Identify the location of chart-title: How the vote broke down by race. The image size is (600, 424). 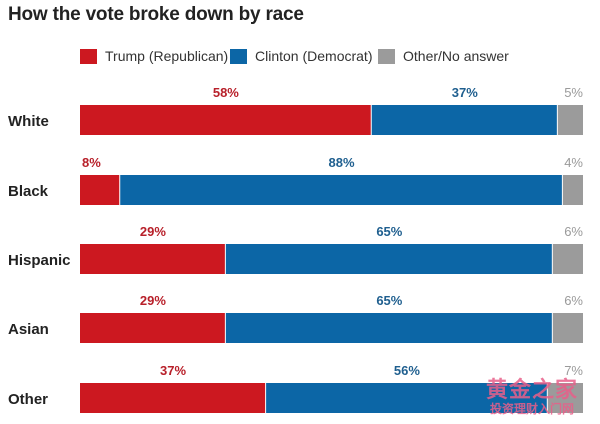
(156, 14).